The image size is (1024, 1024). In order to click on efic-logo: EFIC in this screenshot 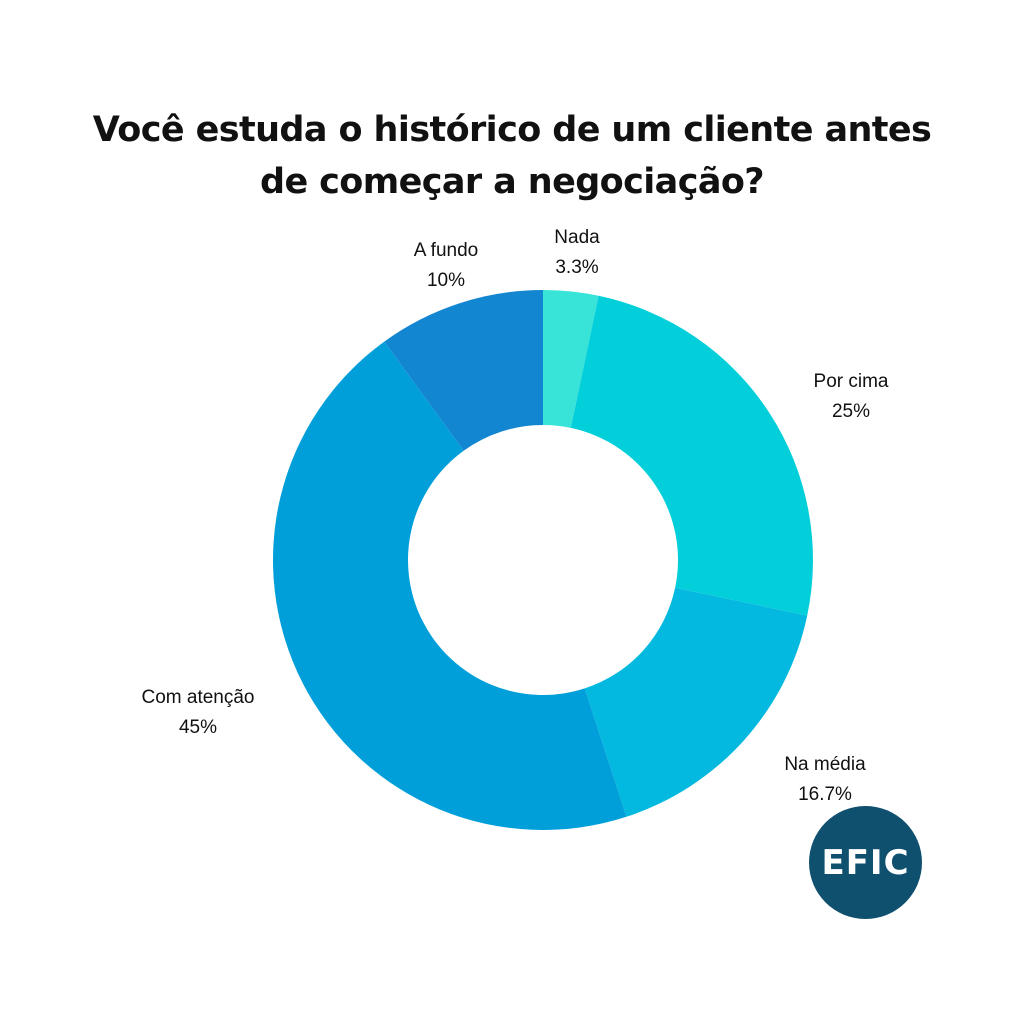, I will do `click(865, 862)`.